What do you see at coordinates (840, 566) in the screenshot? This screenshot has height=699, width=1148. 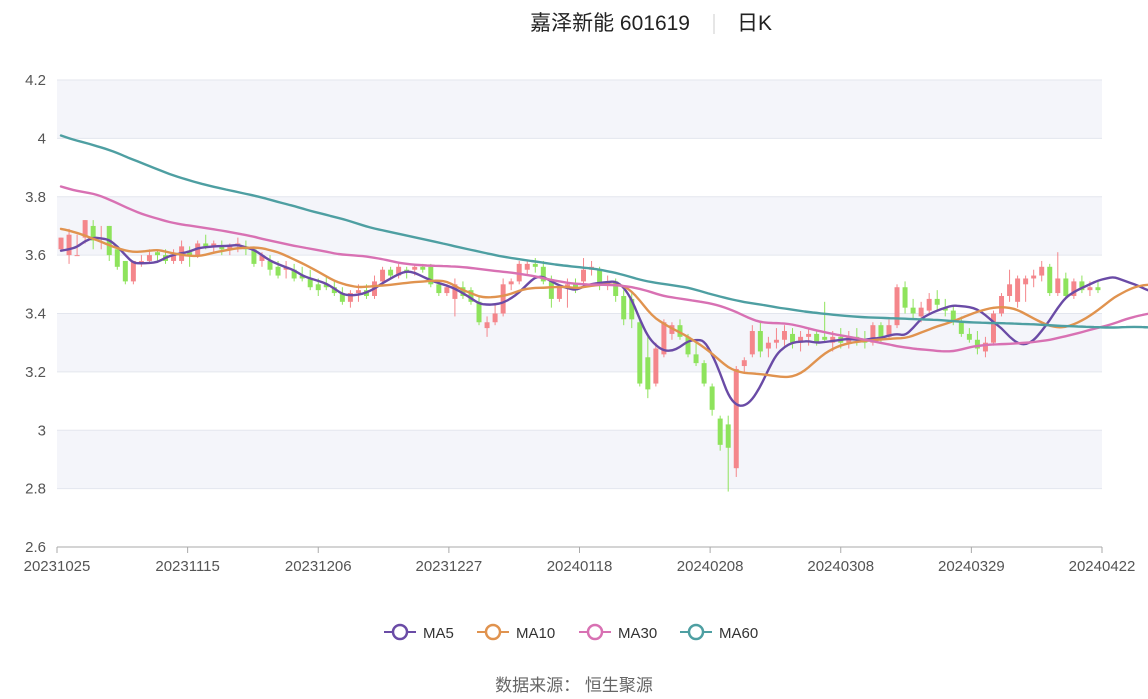 I see `x-tick-label: 20240308` at bounding box center [840, 566].